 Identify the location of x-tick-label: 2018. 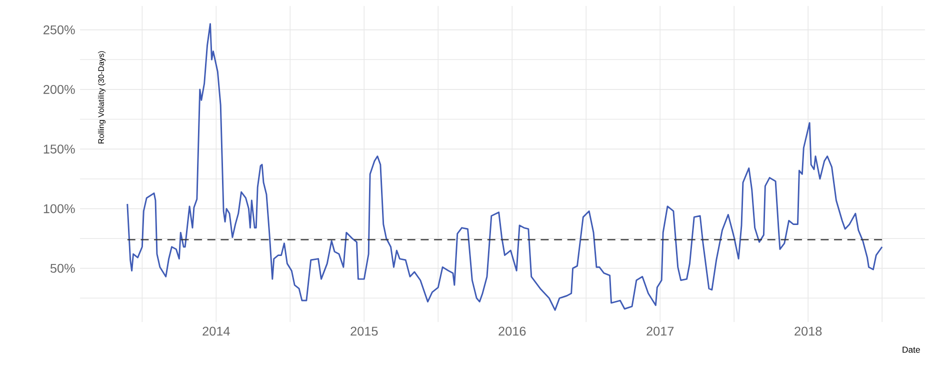
(808, 331).